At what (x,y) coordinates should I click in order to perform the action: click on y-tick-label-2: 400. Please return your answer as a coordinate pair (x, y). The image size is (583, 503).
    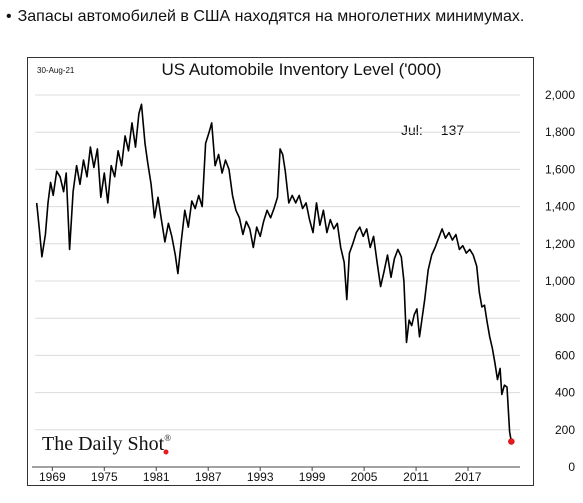
    Looking at the image, I should click on (565, 393).